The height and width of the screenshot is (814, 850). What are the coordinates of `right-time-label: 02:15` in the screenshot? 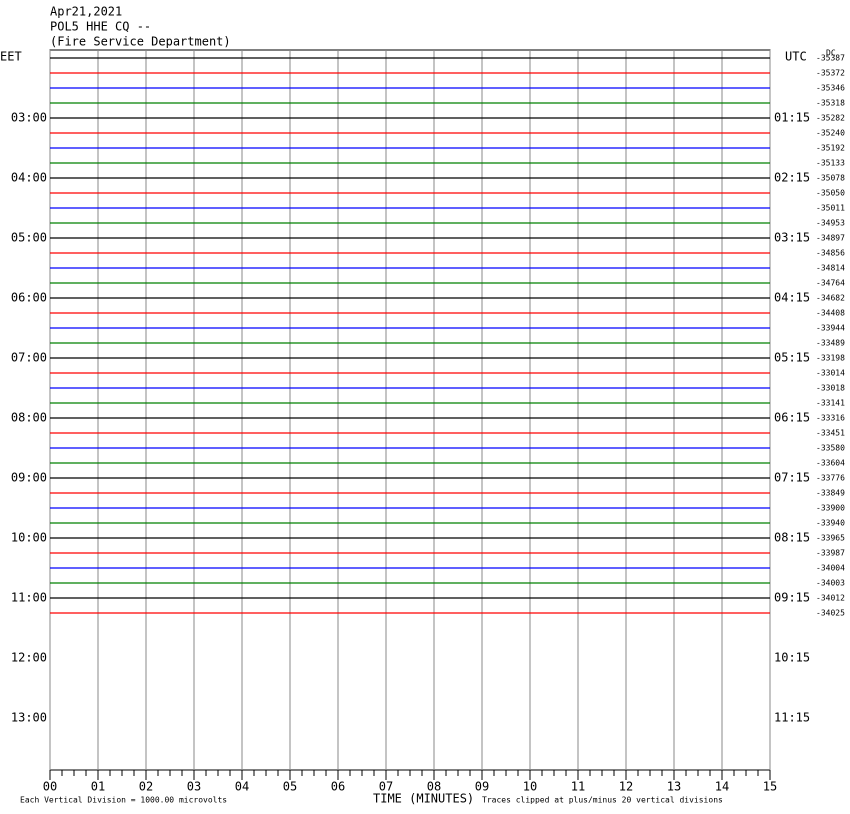 It's located at (792, 178).